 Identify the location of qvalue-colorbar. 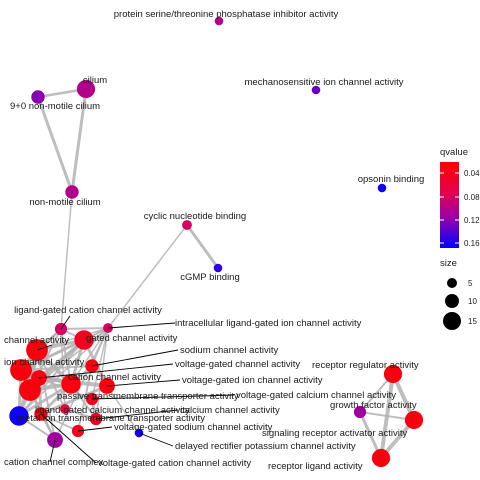
(449, 205).